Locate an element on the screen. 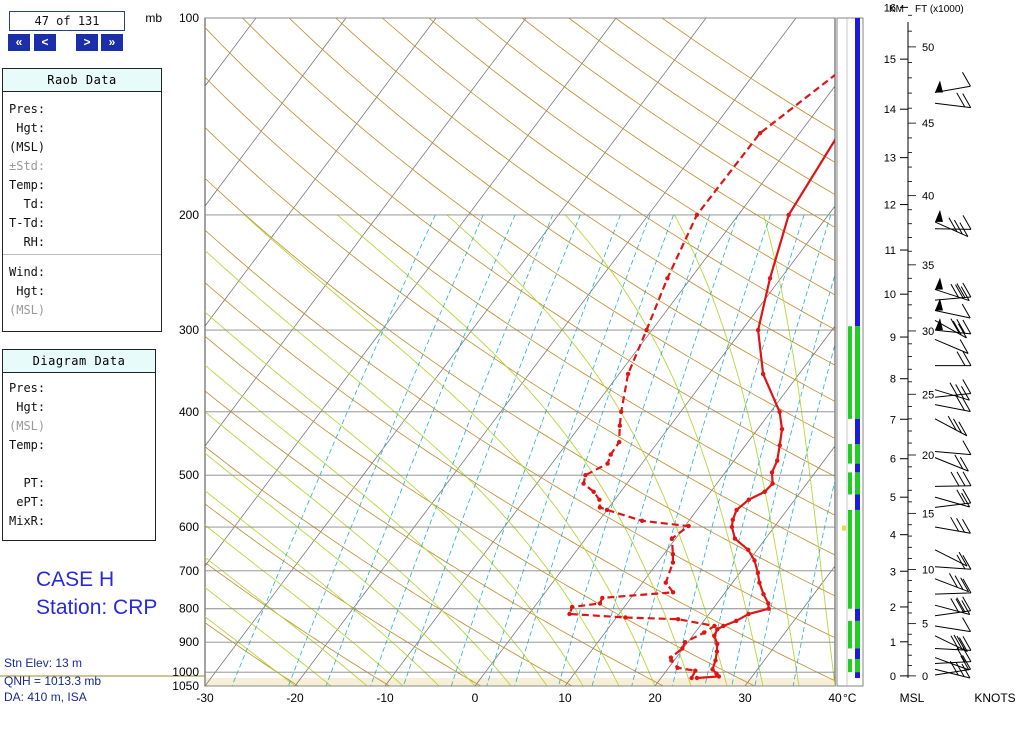  pressure-tick-label: 900 is located at coordinates (189, 642).